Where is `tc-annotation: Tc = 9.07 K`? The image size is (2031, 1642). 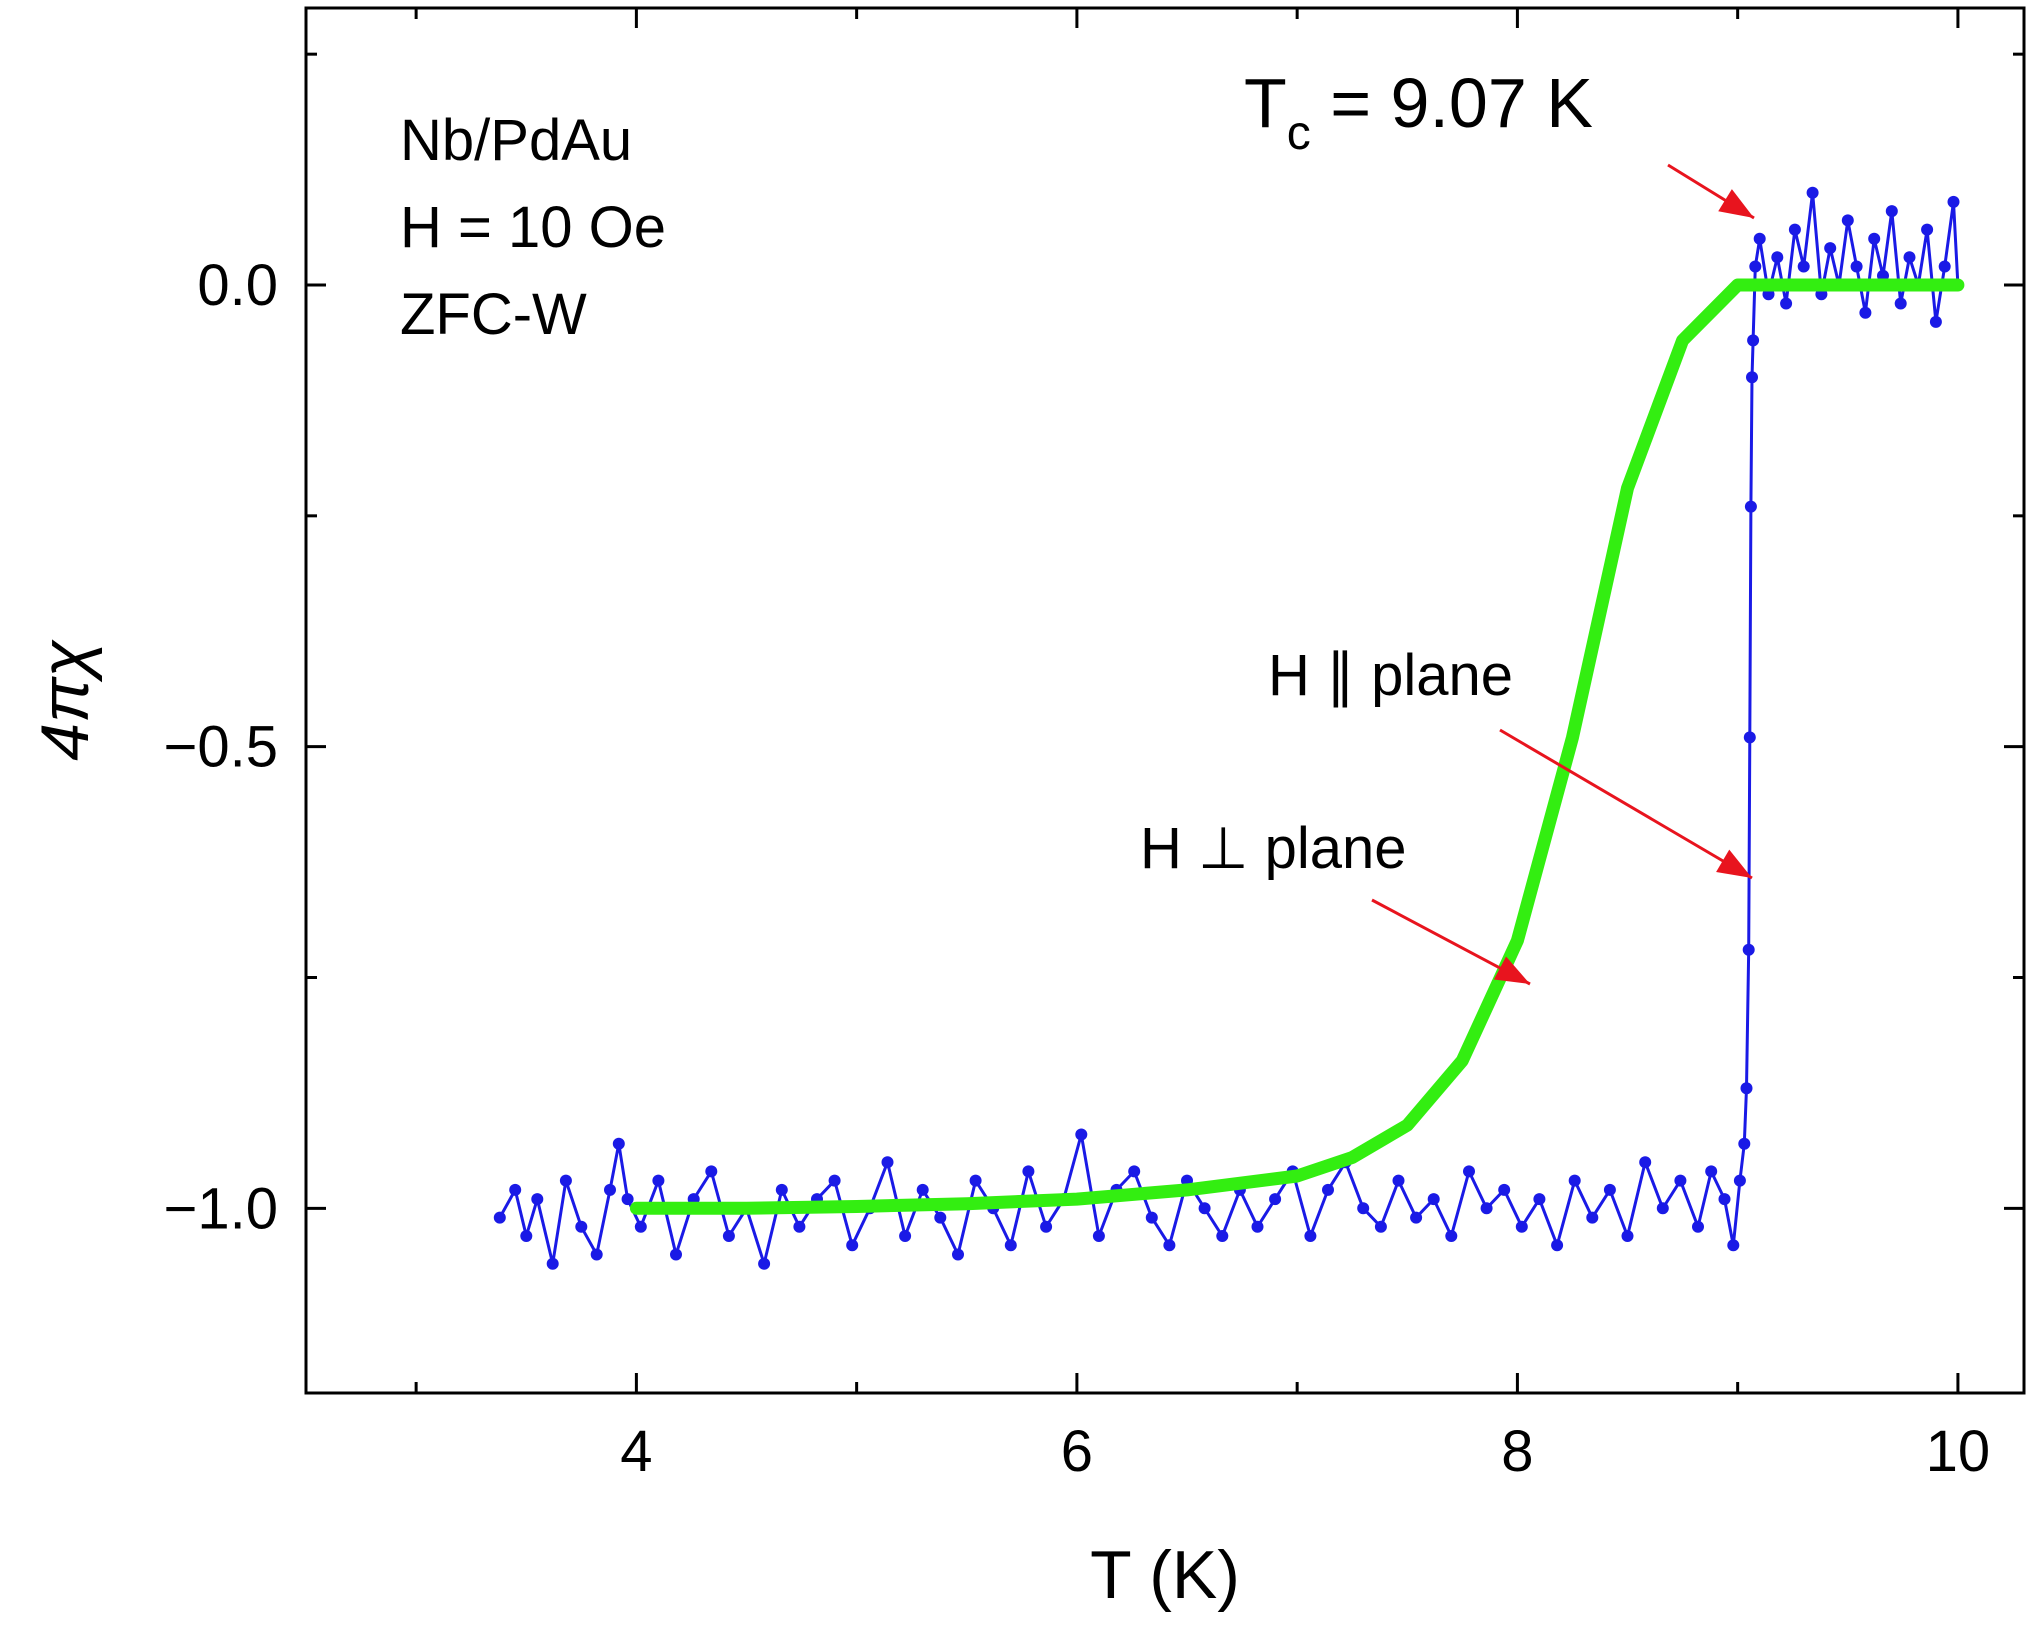
tc-annotation: Tc = 9.07 K is located at coordinates (1418, 112).